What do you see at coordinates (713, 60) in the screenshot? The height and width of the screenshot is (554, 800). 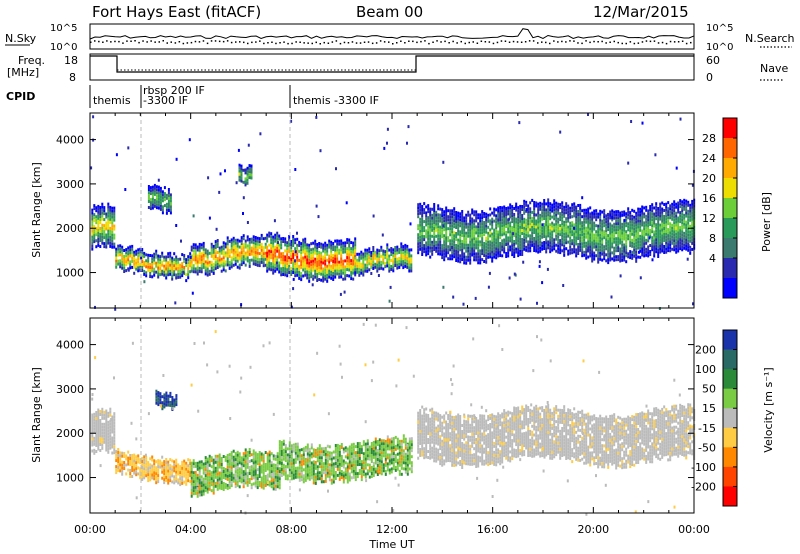 I see `nave-tick-top: 60` at bounding box center [713, 60].